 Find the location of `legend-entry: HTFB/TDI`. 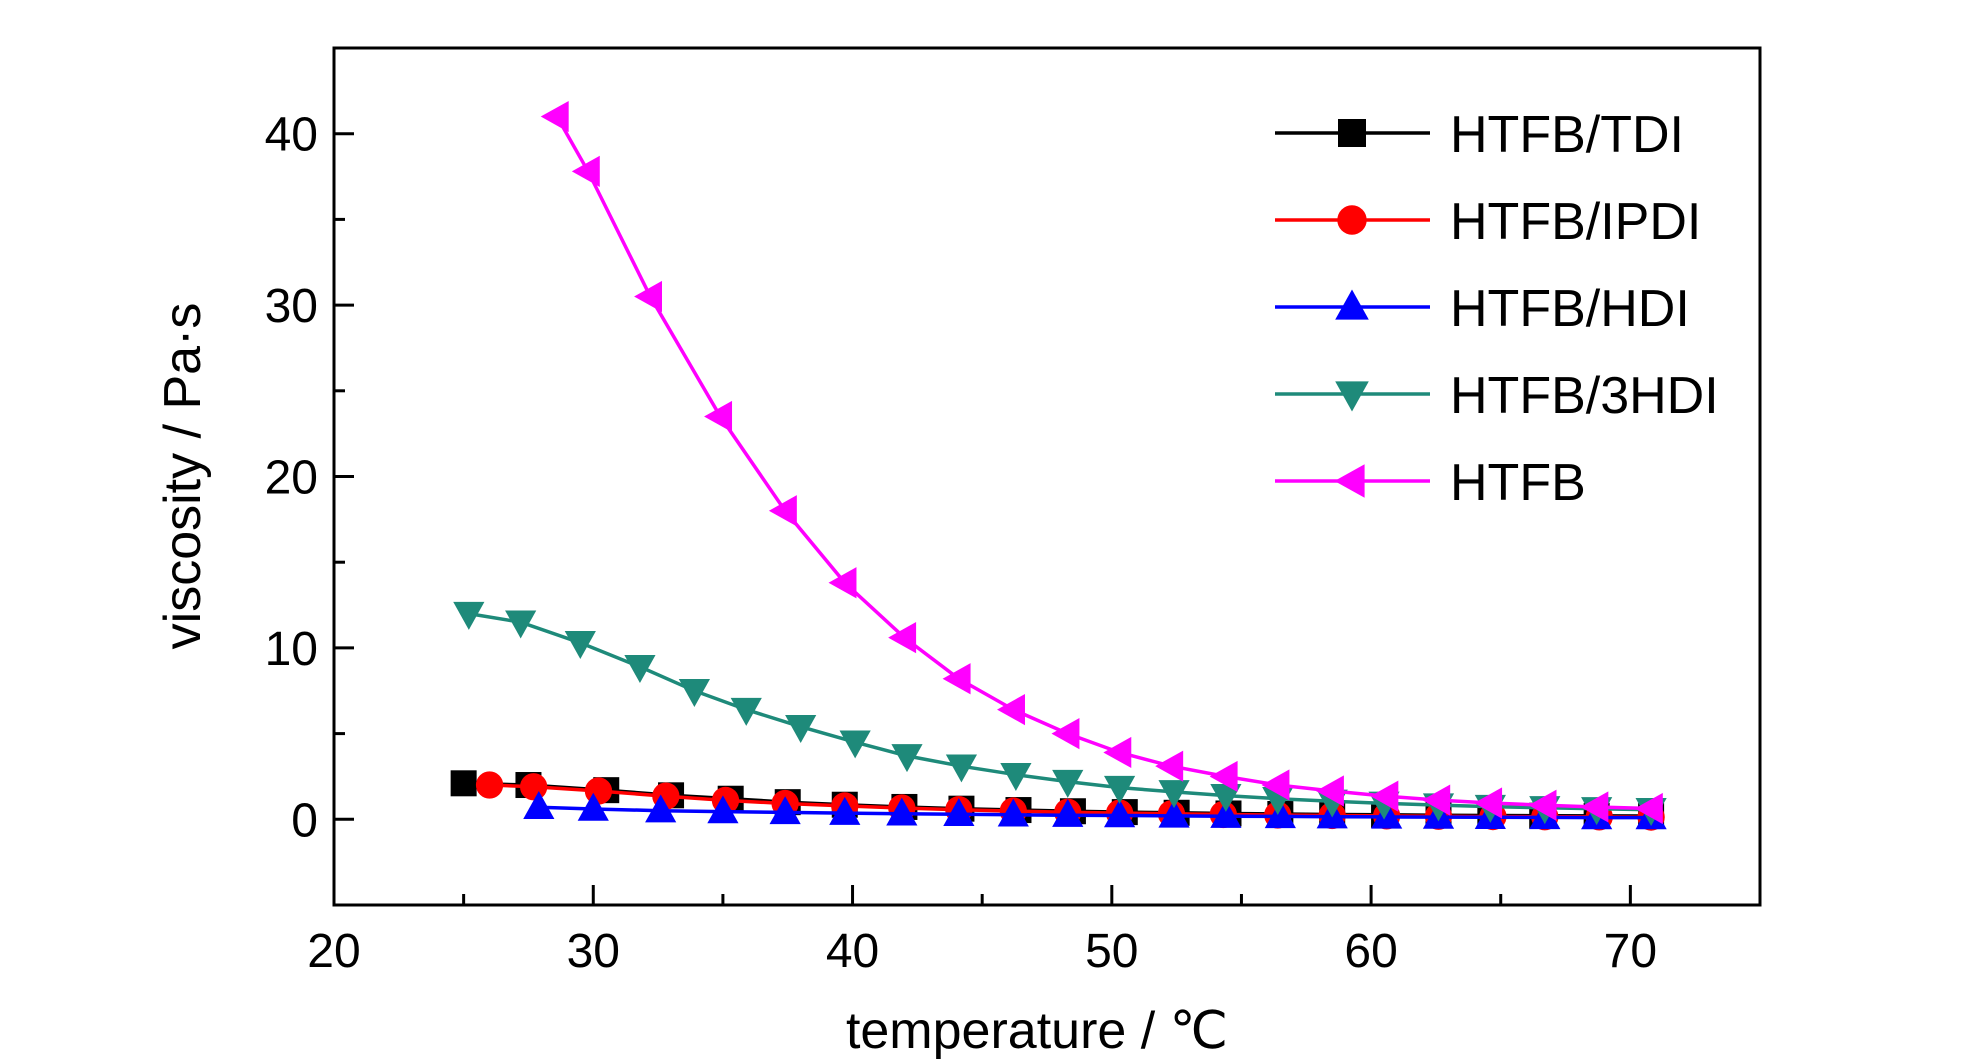

legend-entry: HTFB/TDI is located at coordinates (1479, 135).